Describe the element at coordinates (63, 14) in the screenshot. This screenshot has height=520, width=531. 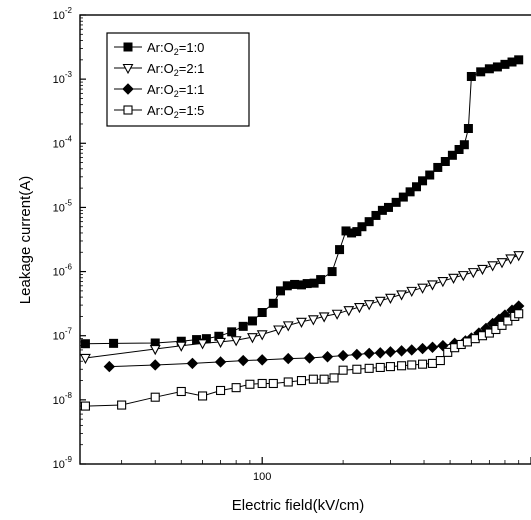
I see `y-tick-label: 10⁻²` at that location.